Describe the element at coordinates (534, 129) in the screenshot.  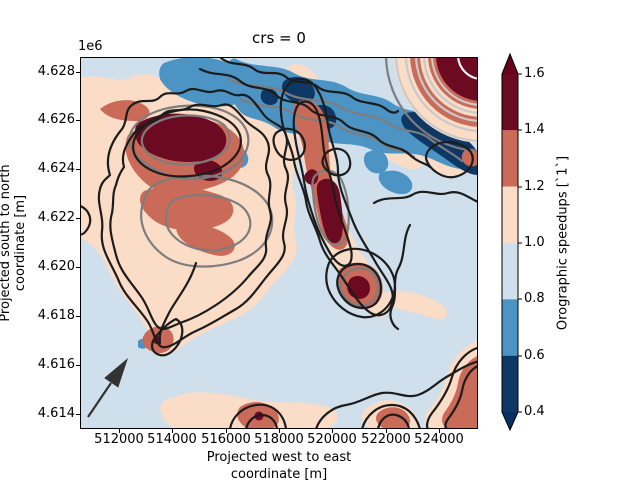
I see `colorbar-tick-label: 1.4` at that location.